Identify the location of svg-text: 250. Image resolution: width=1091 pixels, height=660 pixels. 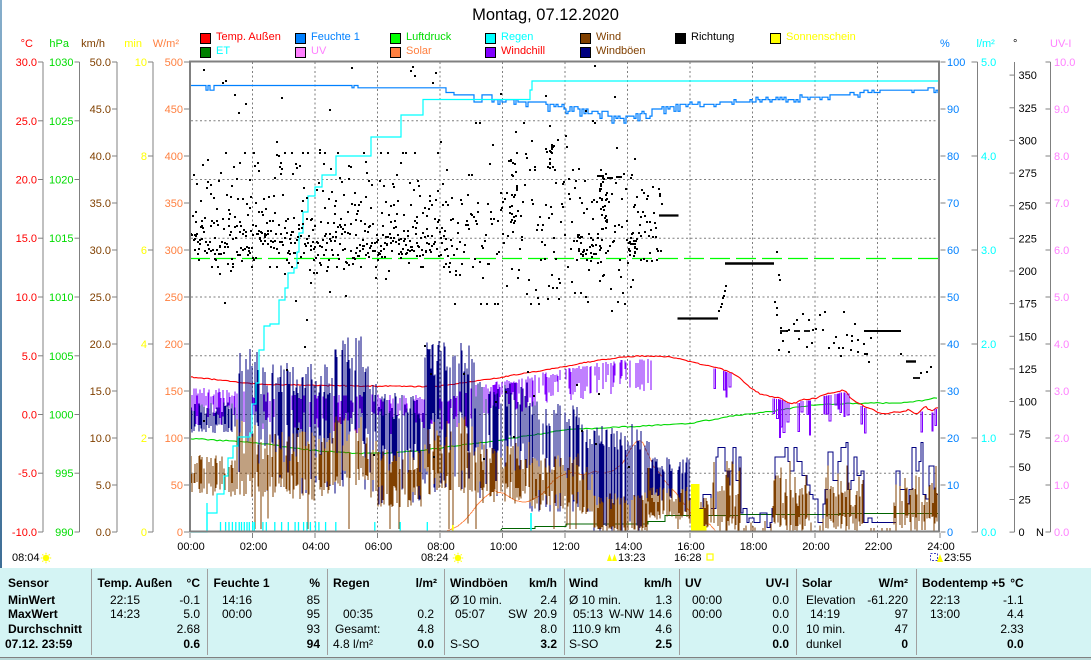
(174, 298).